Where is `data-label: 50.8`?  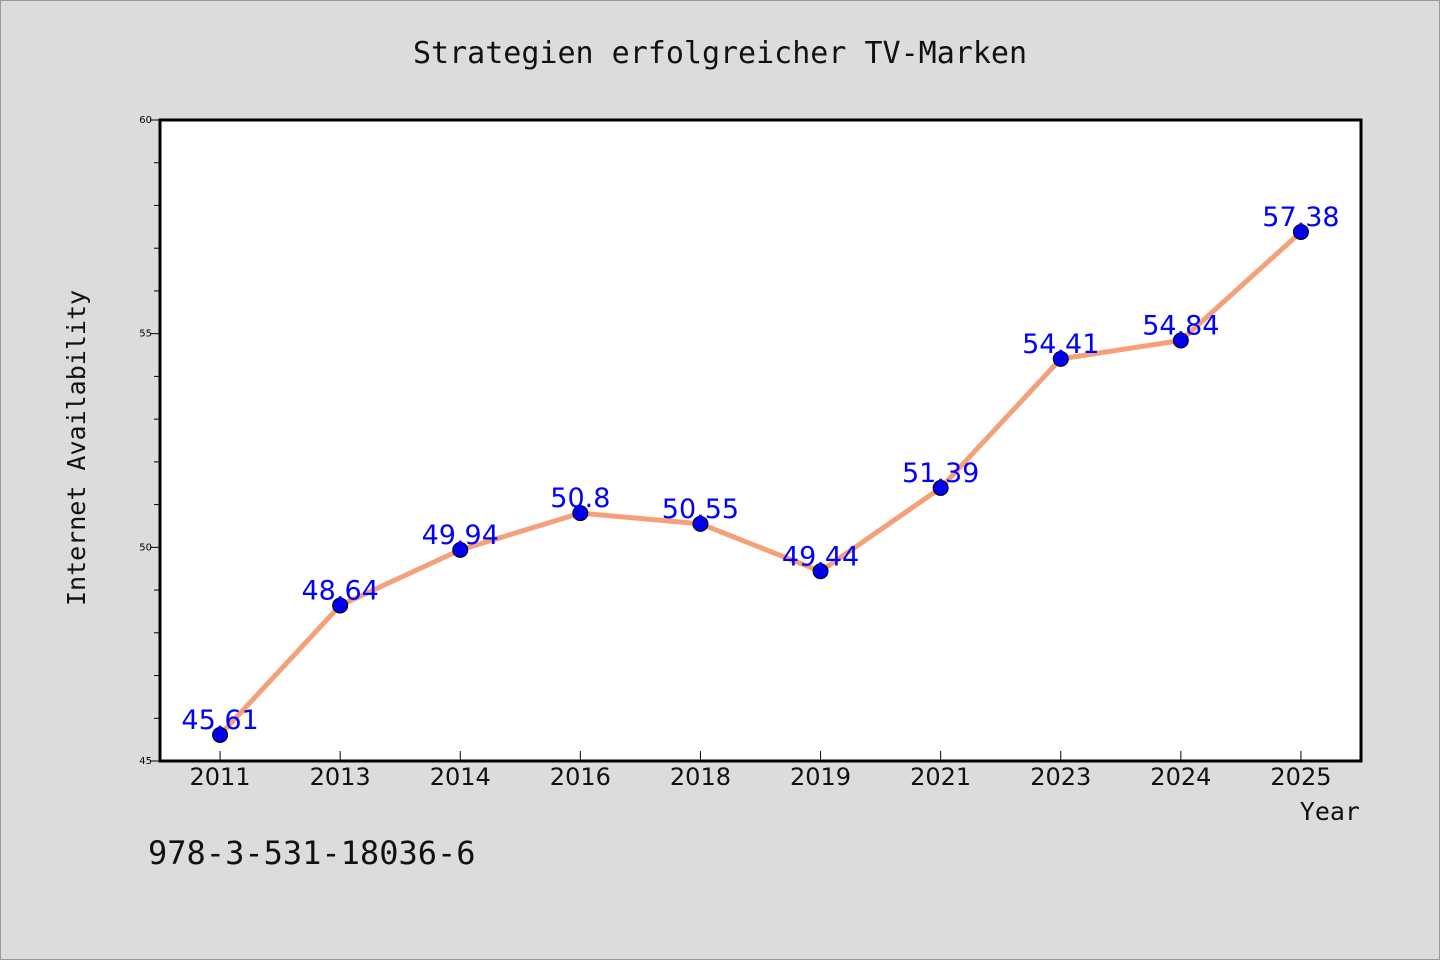 data-label: 50.8 is located at coordinates (580, 498).